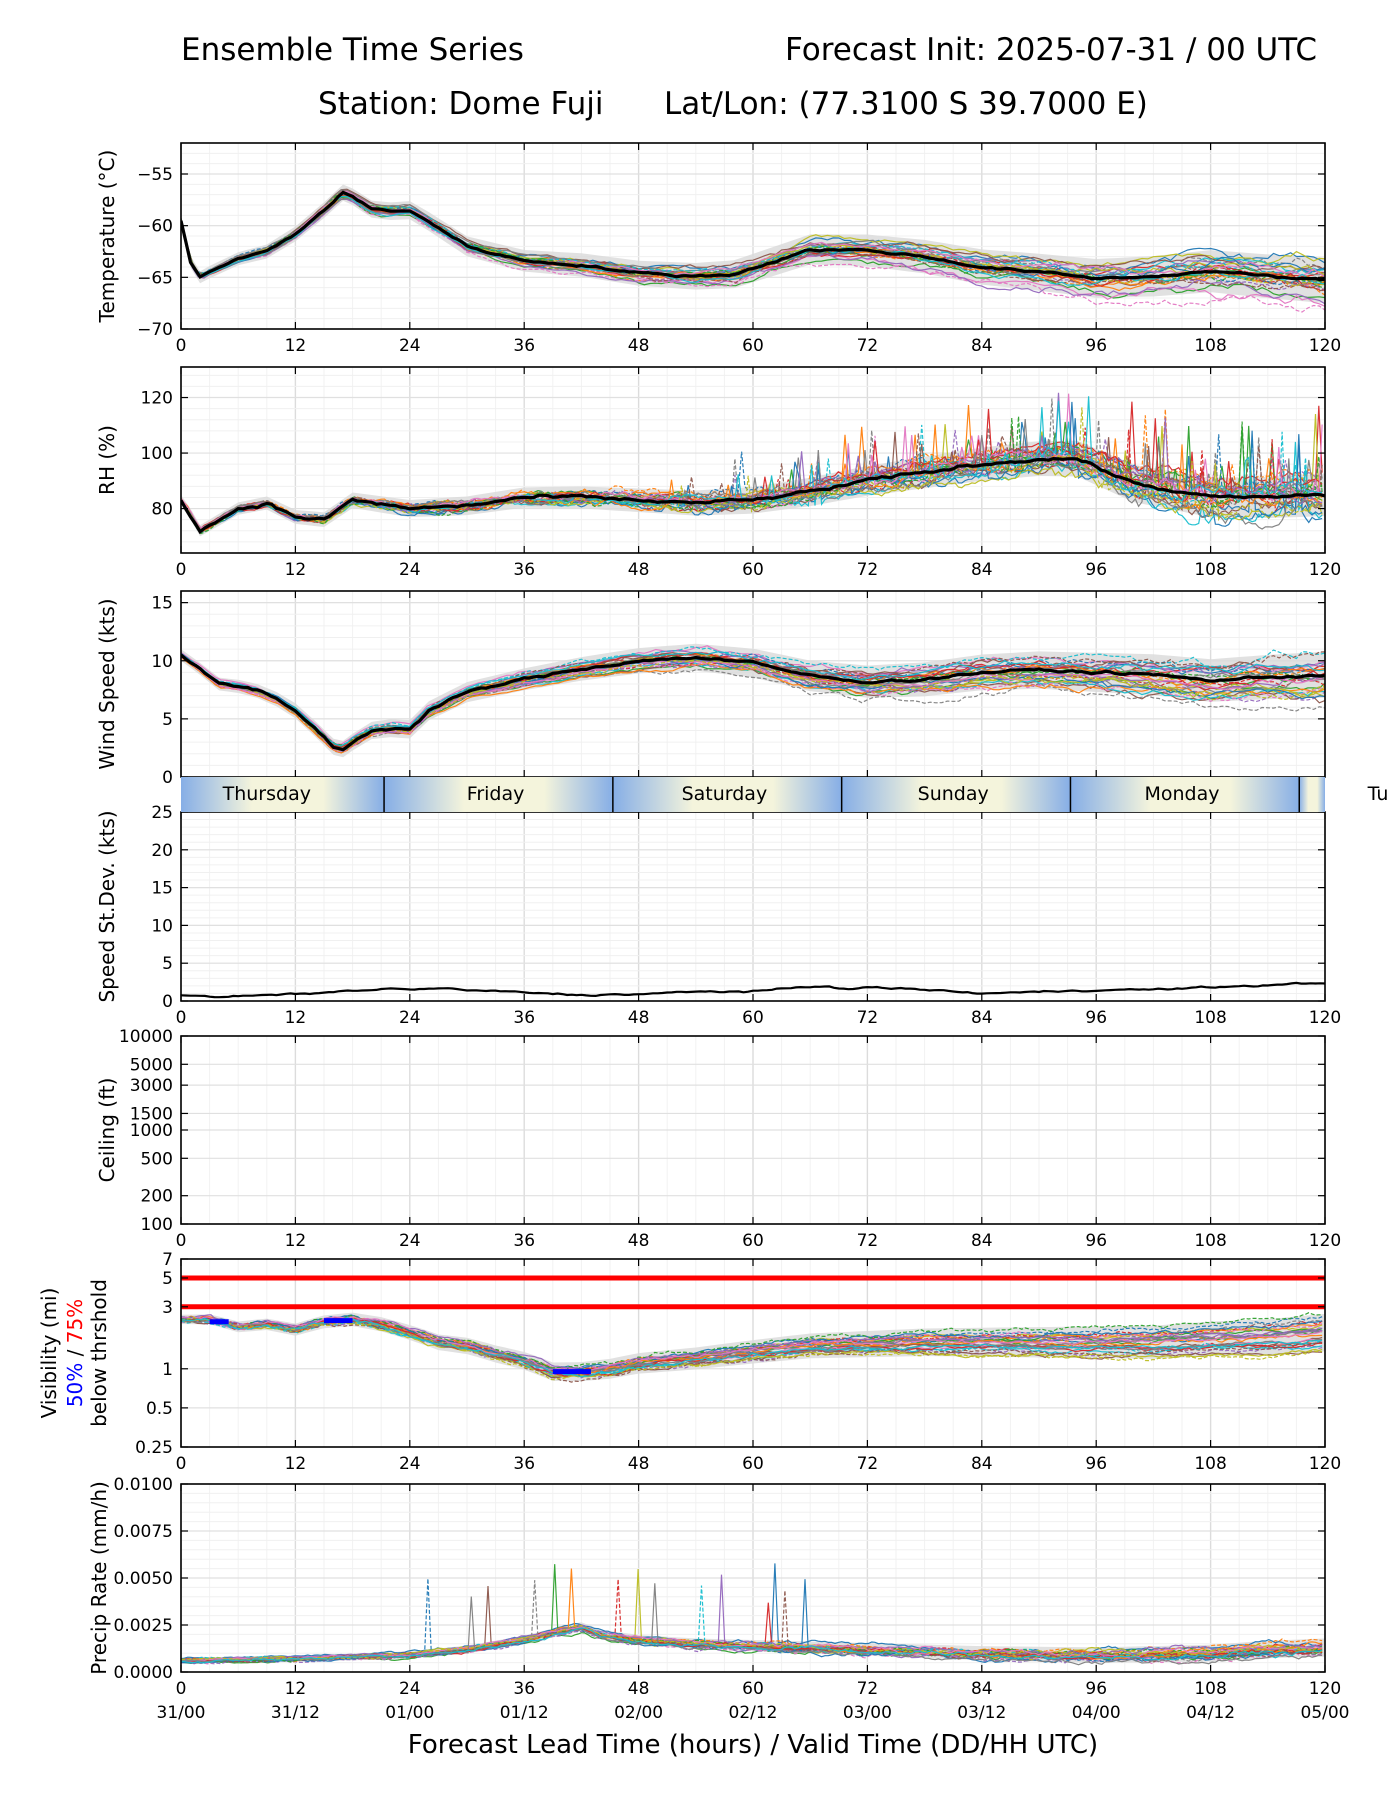 This screenshot has width=1400, height=1800. Describe the element at coordinates (107, 237) in the screenshot. I see `ylabel-group: Temperature (°C)` at that location.